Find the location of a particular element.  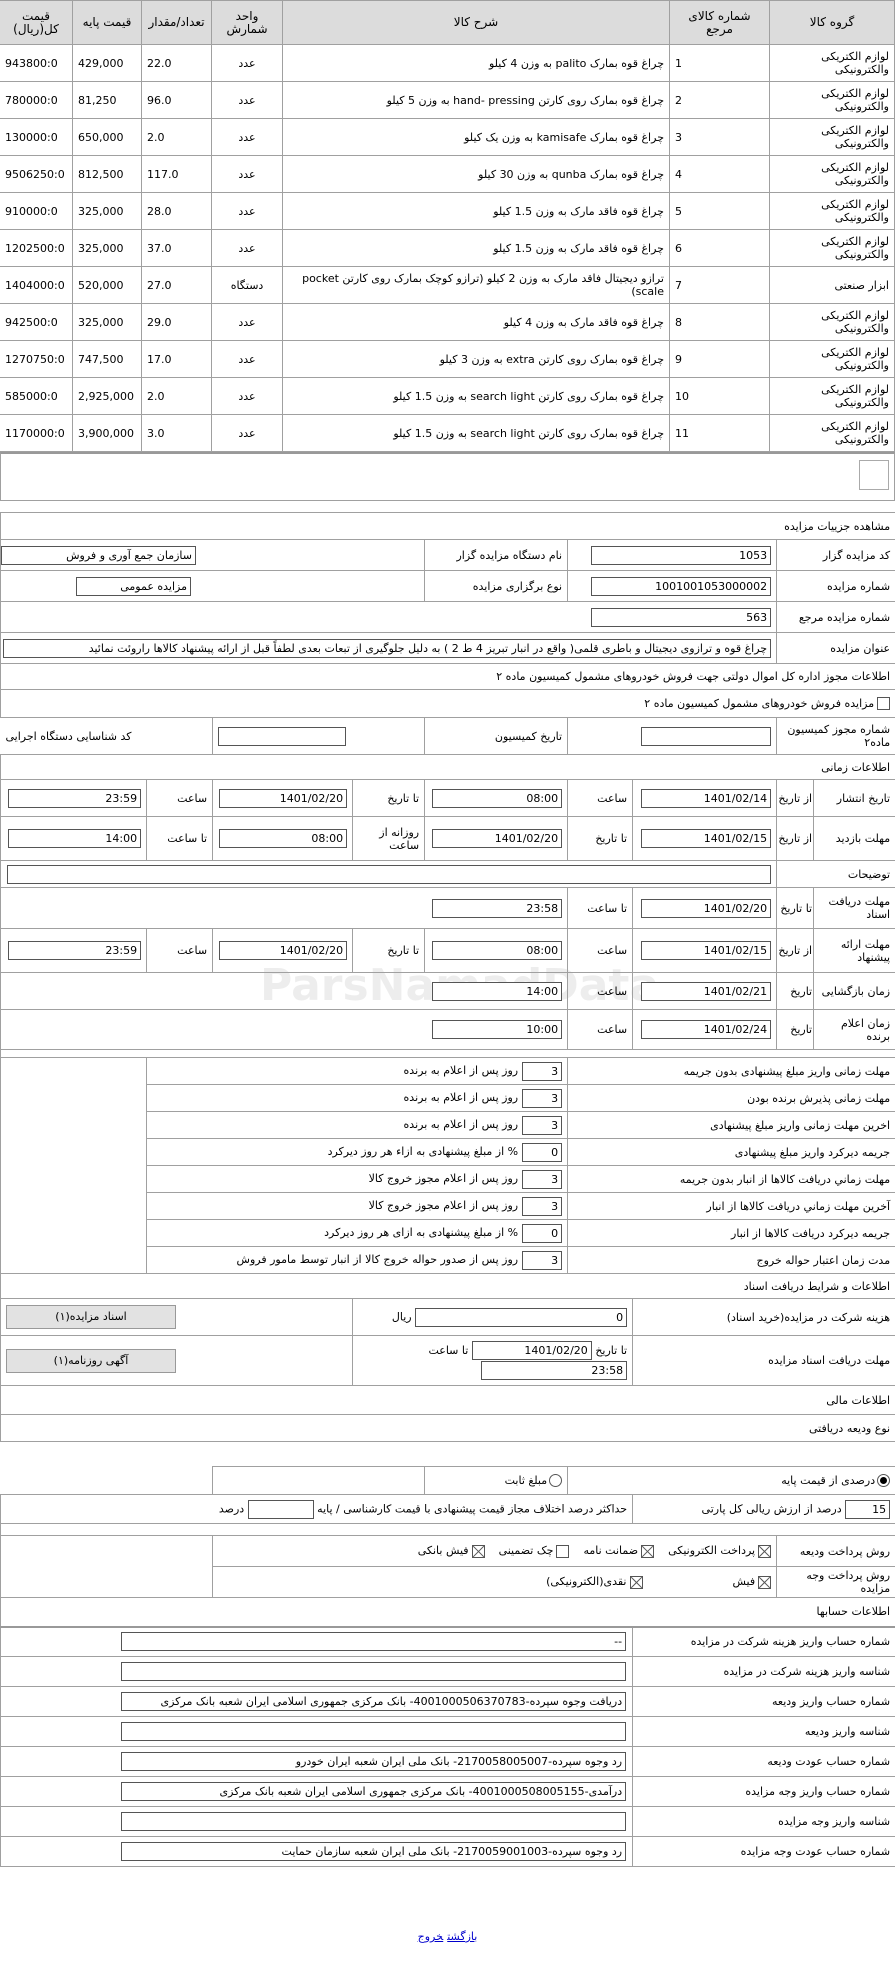

item-description: چراغ قوه بمارک kamisafe به وزن یک کیلو is located at coordinates (476, 137).